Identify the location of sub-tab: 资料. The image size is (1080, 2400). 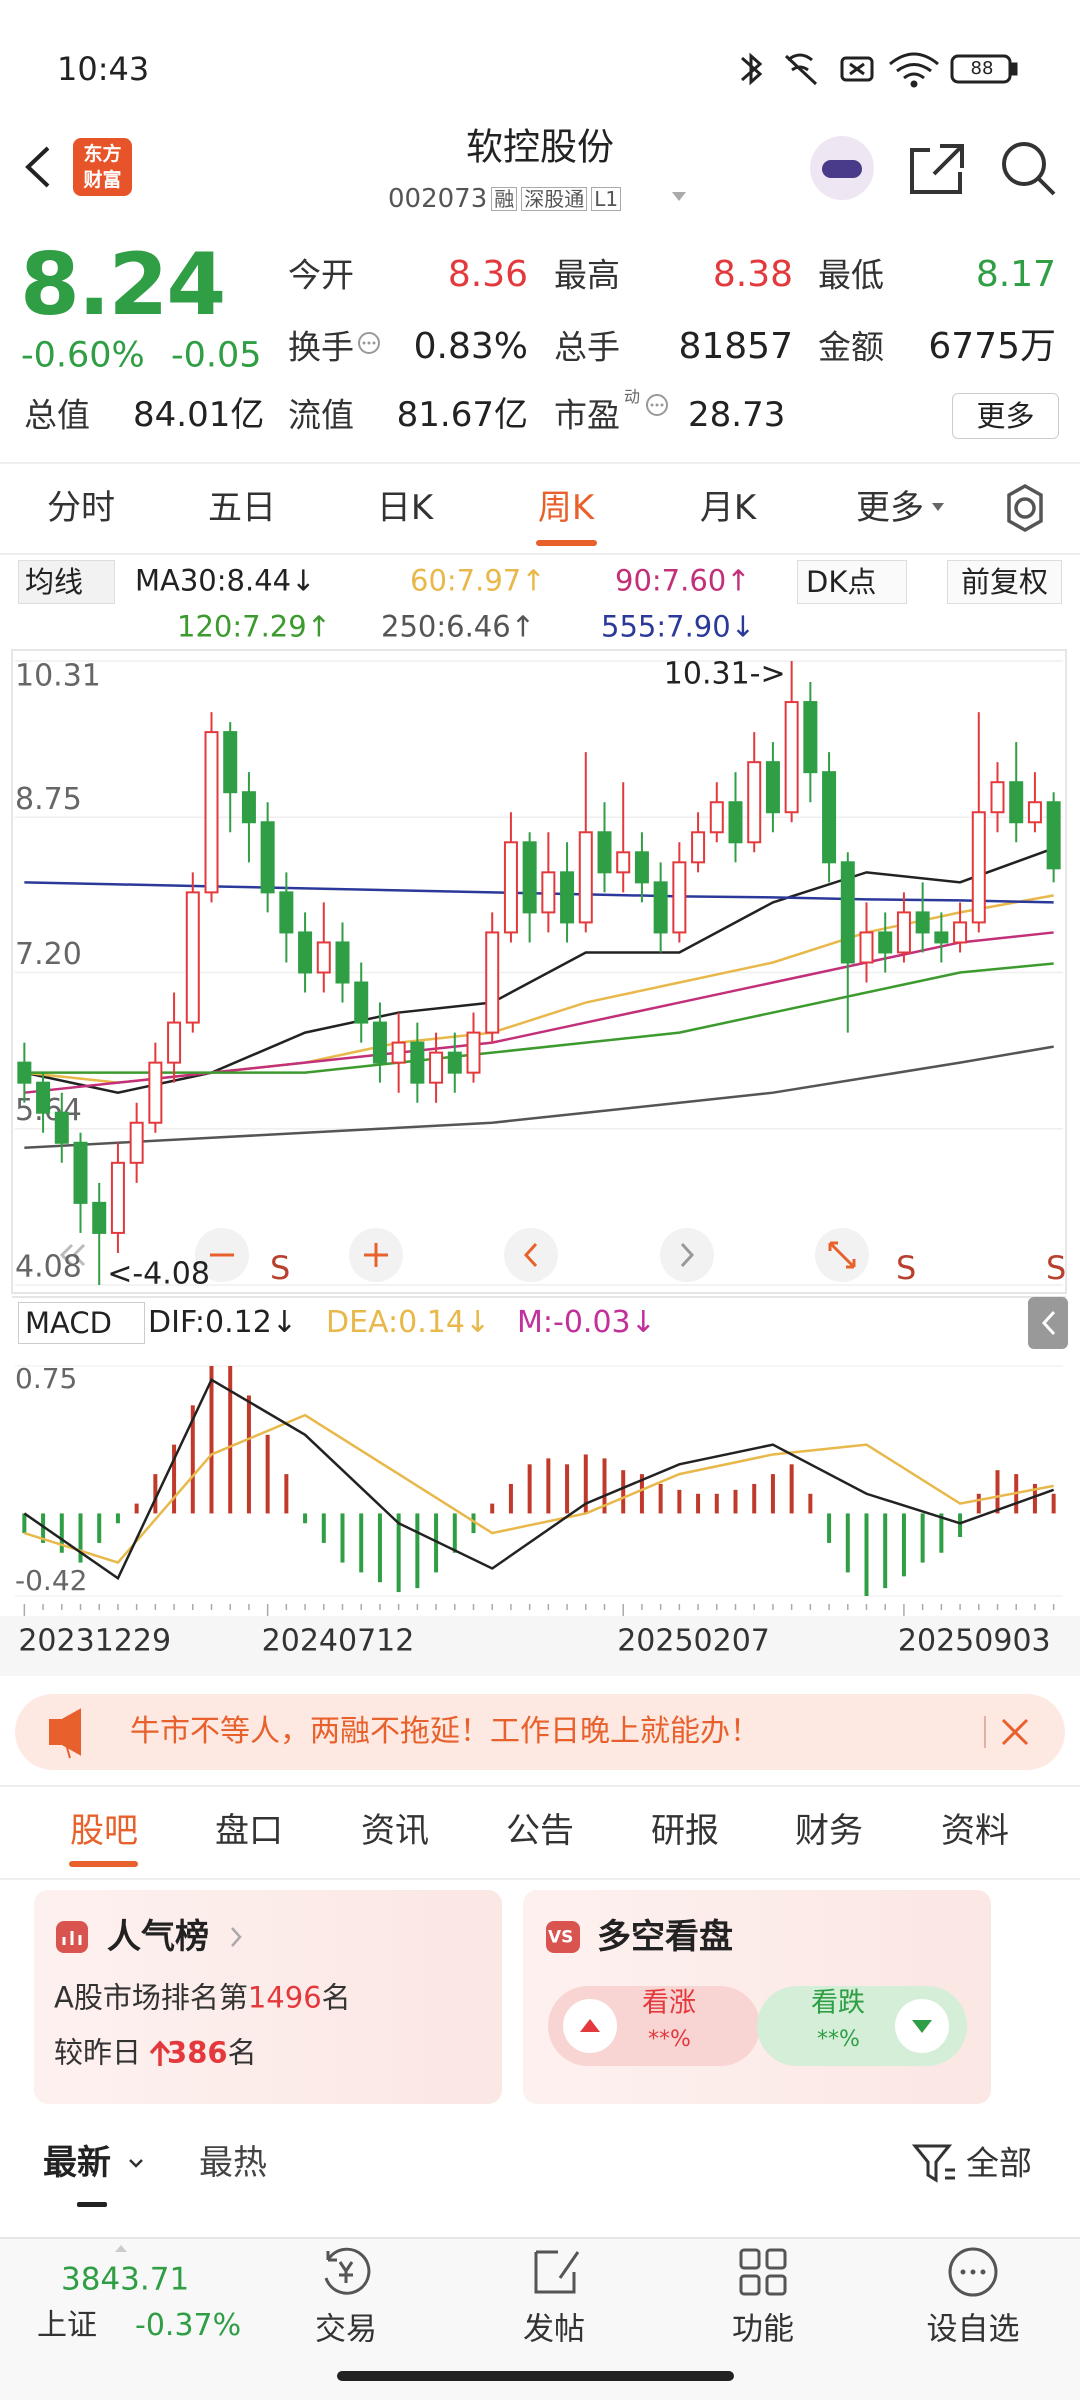
(975, 1831).